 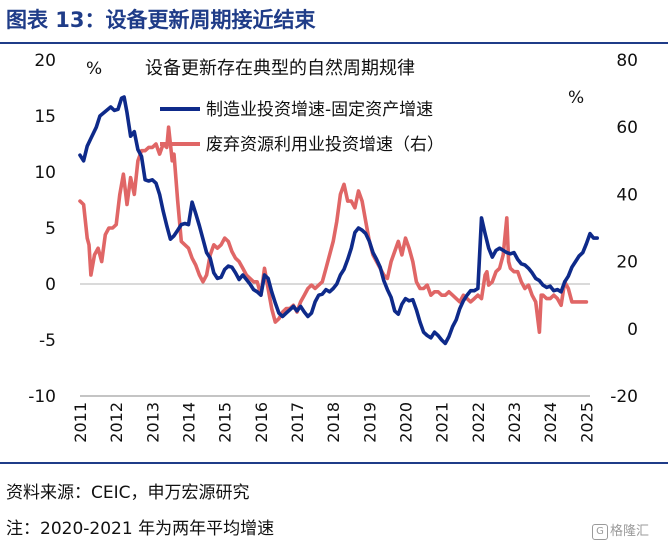 I want to click on x-tick-label: 2018, so click(x=333, y=422).